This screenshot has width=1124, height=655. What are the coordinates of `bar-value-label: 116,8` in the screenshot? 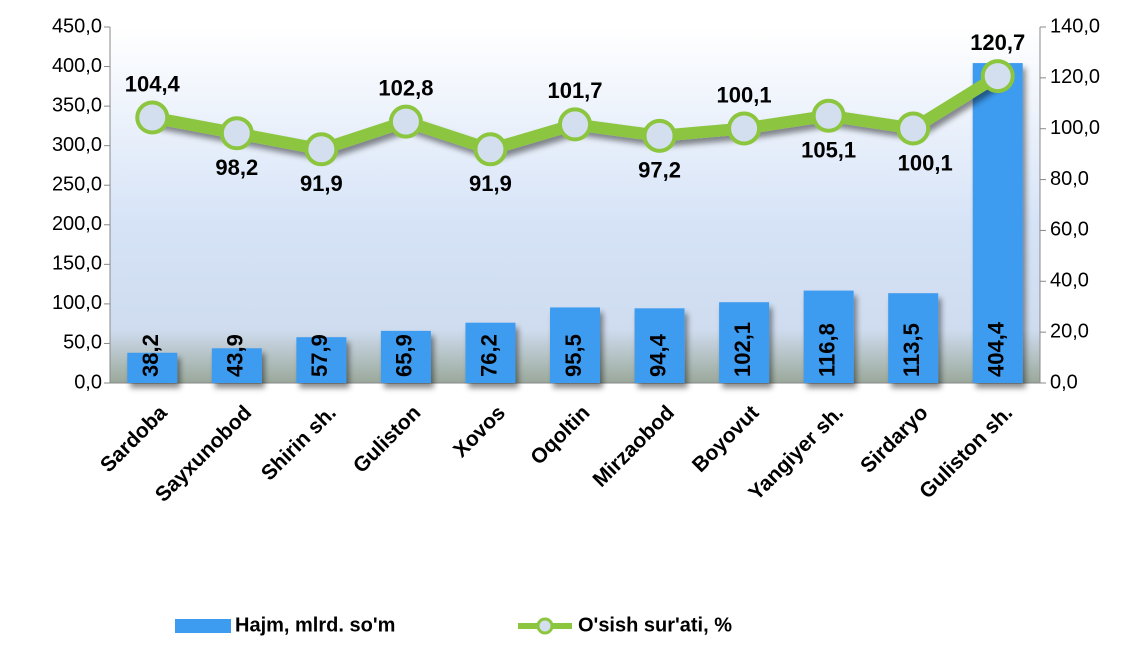 It's located at (826, 350).